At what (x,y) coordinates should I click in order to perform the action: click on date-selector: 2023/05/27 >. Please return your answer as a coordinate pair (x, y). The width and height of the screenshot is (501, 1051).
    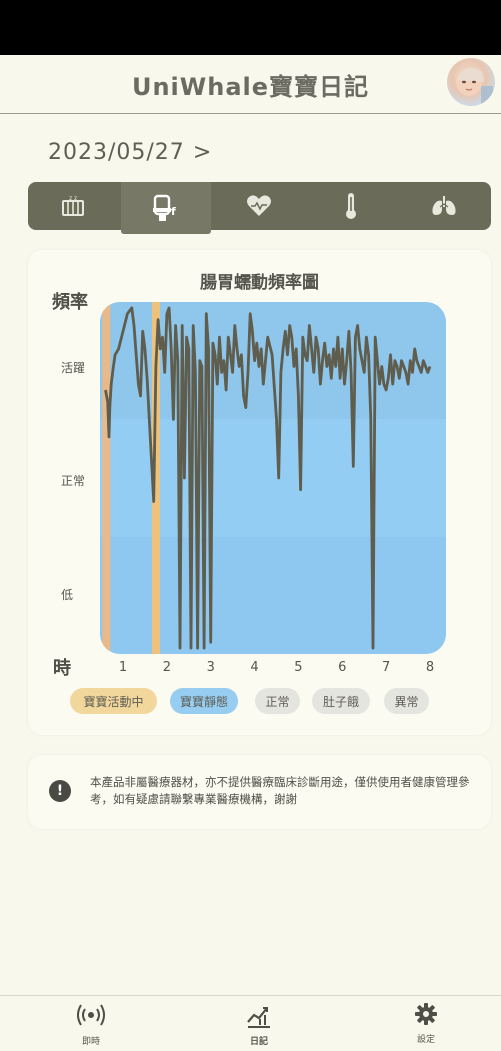
    Looking at the image, I should click on (130, 152).